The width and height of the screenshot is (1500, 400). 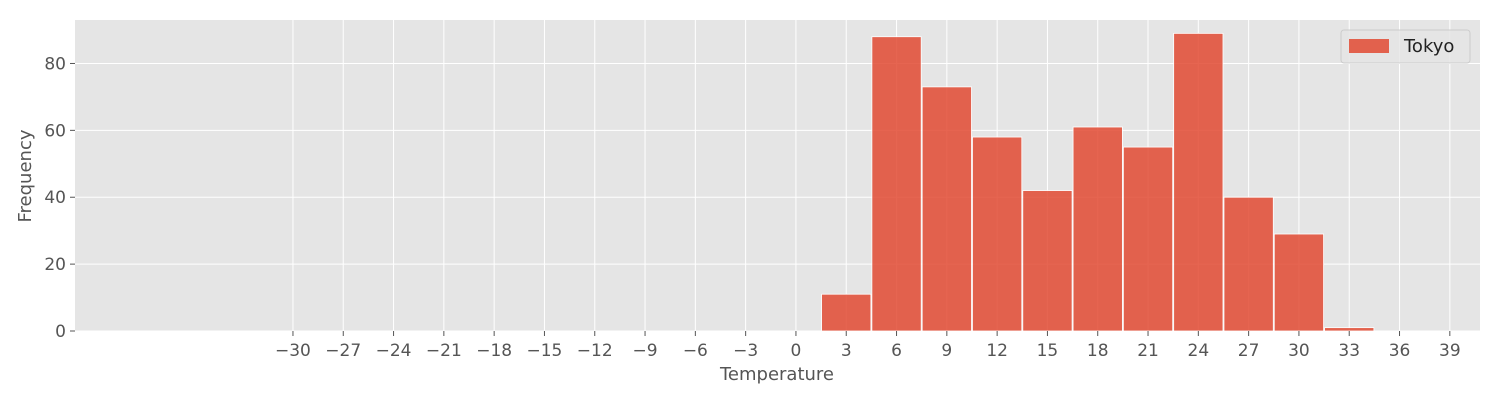 I want to click on x-tick-label: −21, so click(x=444, y=351).